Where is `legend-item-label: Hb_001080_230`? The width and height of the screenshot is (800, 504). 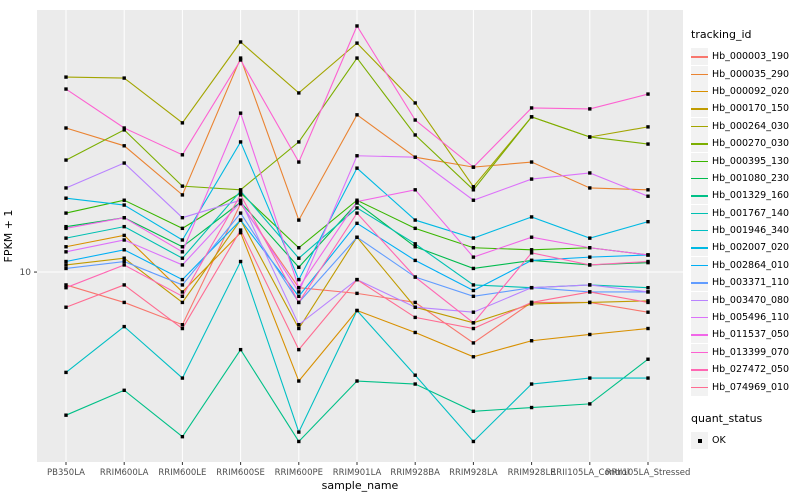
legend-item-label: Hb_001080_230 is located at coordinates (751, 178).